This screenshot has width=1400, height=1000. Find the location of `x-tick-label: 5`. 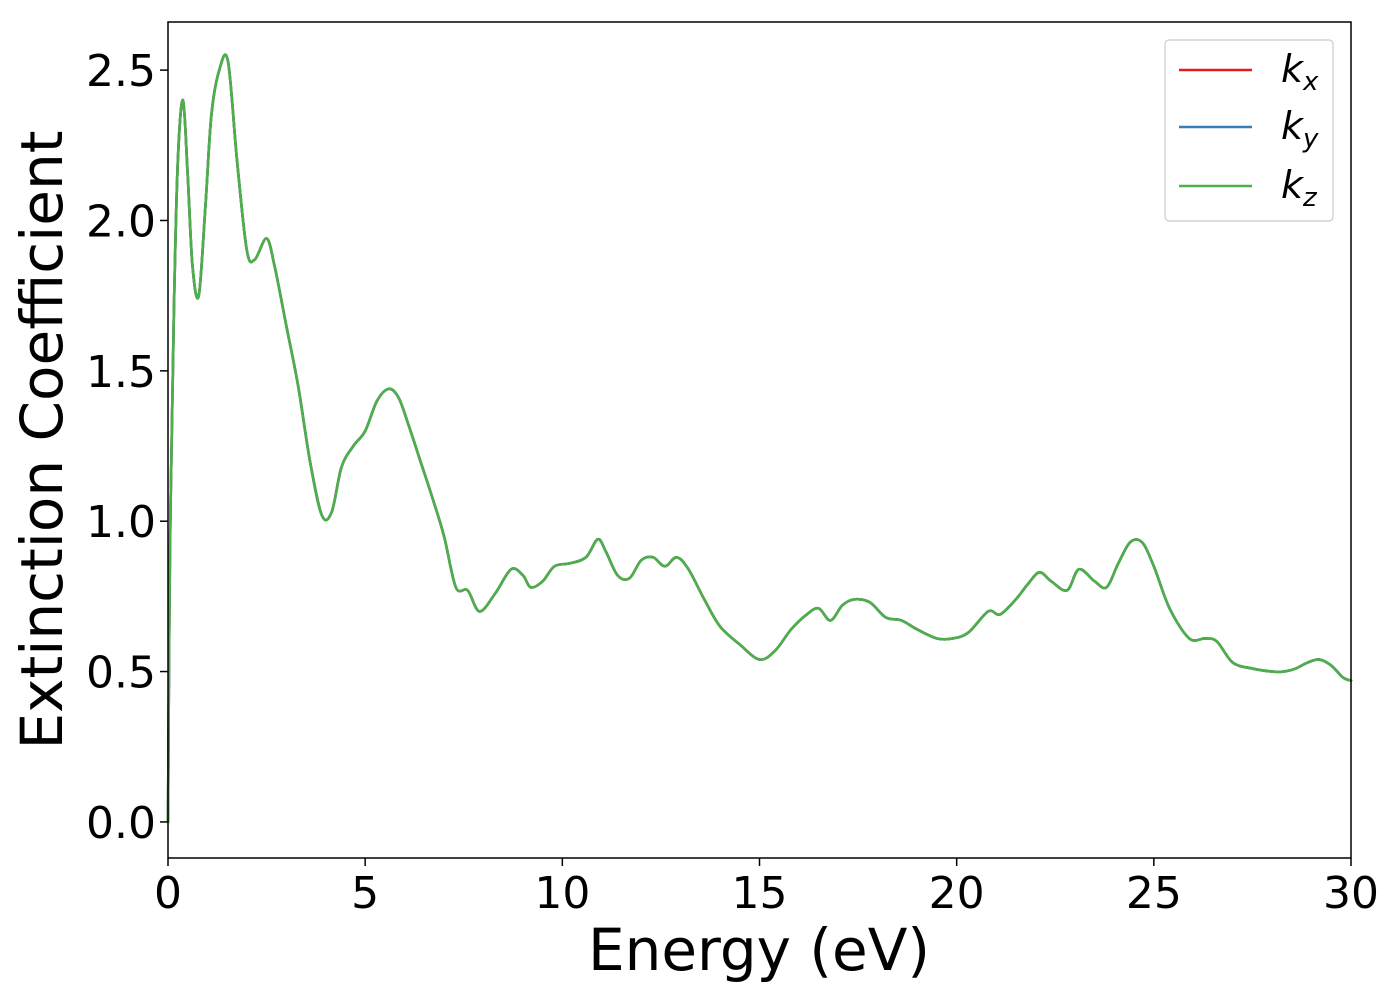

x-tick-label: 5 is located at coordinates (365, 893).